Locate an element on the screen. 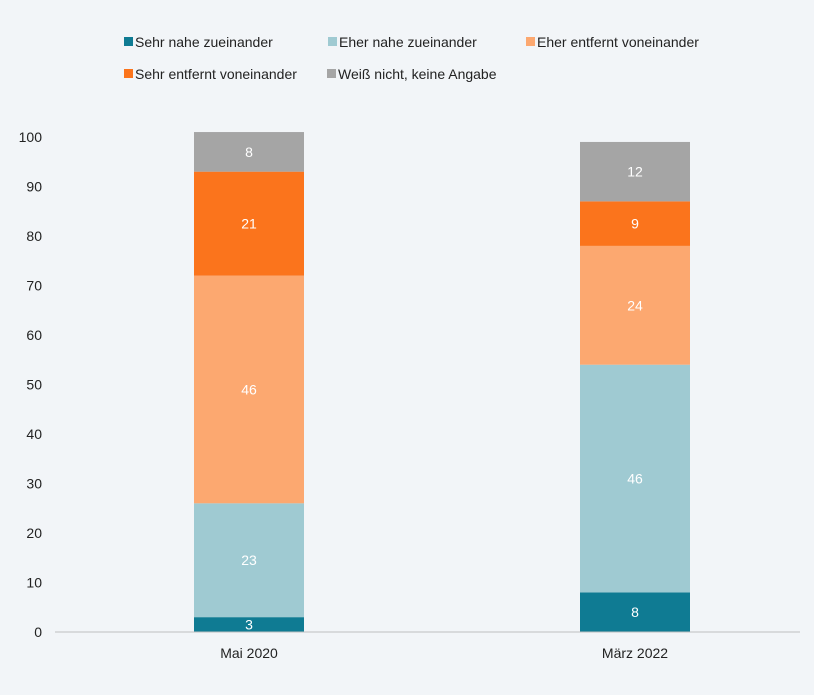  data-label: 3 is located at coordinates (249, 625).